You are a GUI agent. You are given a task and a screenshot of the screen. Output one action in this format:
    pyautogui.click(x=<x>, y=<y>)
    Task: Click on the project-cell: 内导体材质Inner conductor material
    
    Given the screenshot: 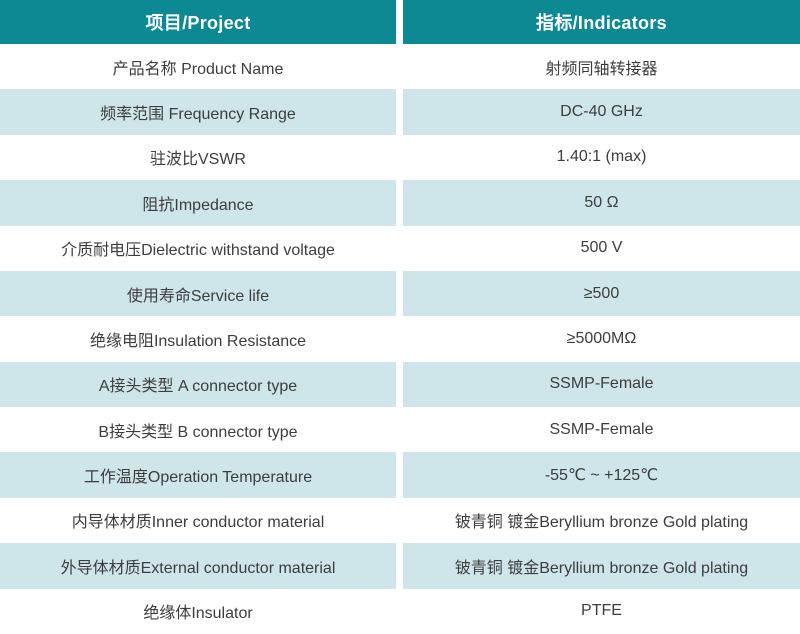 What is the action you would take?
    pyautogui.click(x=198, y=520)
    